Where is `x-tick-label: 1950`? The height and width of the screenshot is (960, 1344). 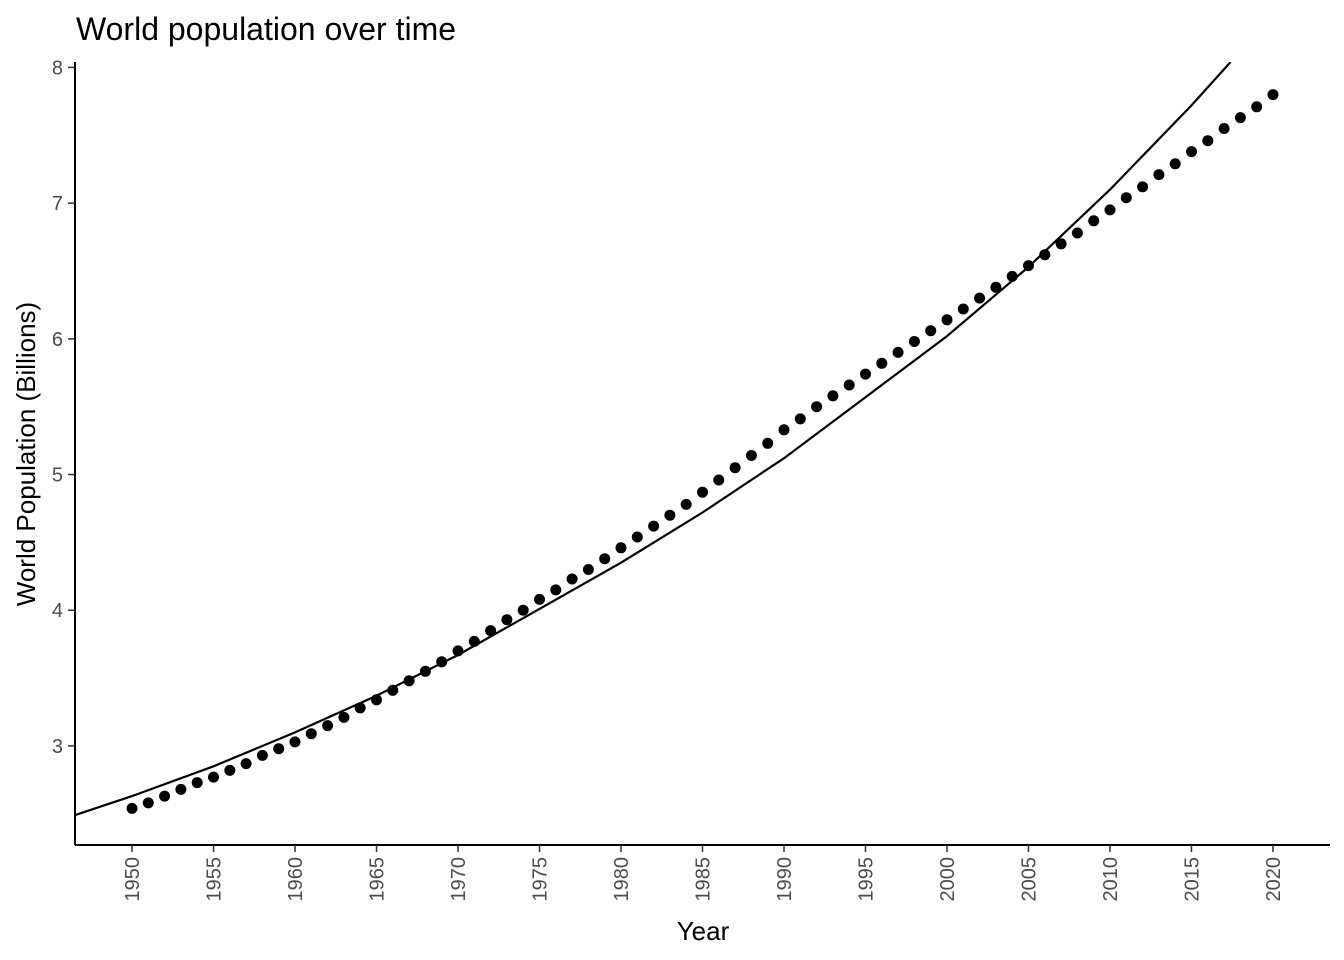
x-tick-label: 1950 is located at coordinates (133, 879).